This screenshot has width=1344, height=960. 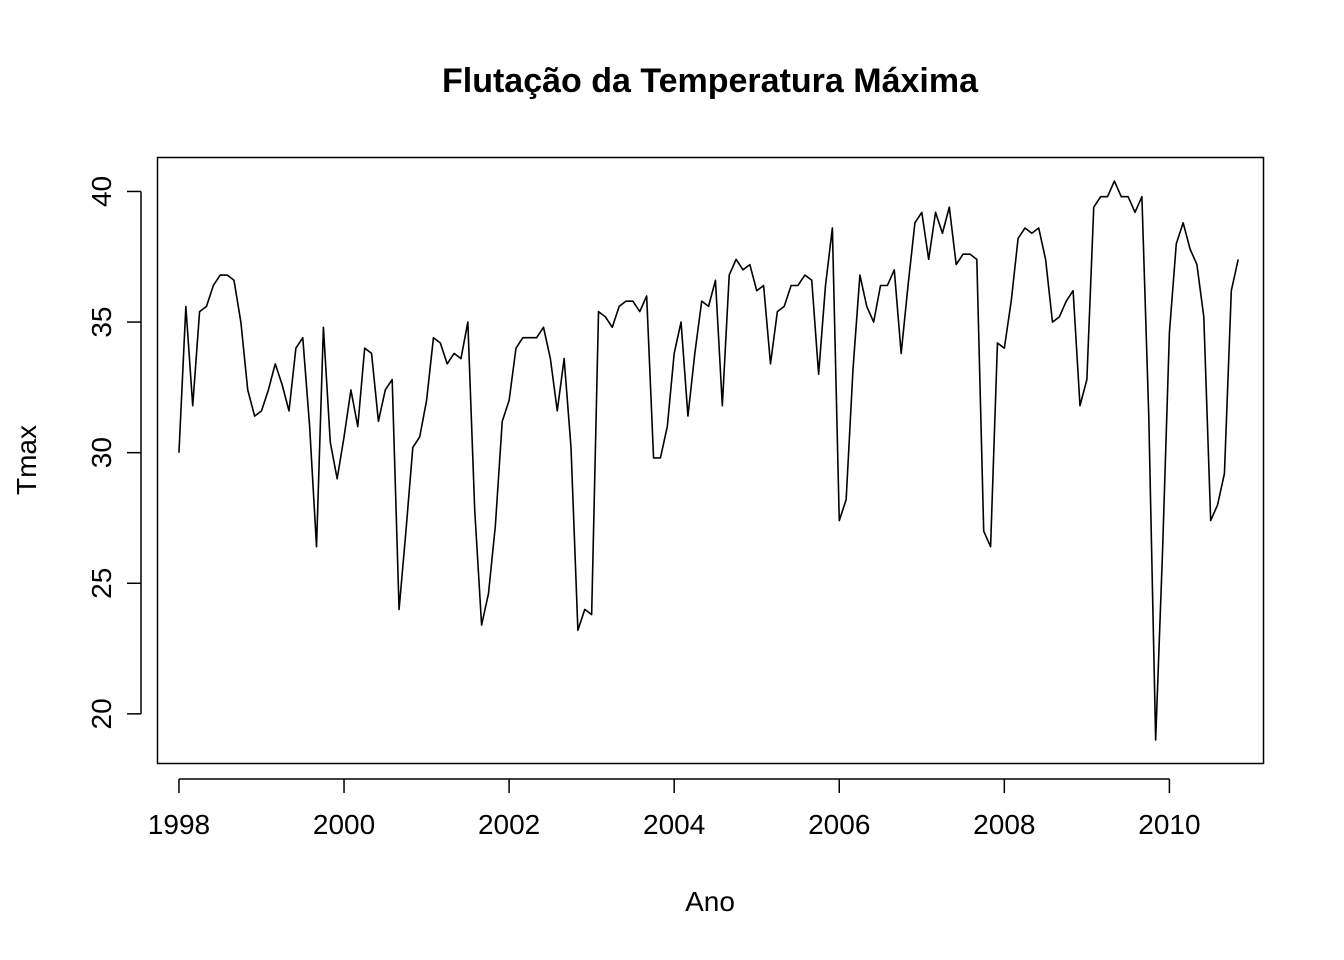 What do you see at coordinates (839, 824) in the screenshot?
I see `x-tick-label: 2006` at bounding box center [839, 824].